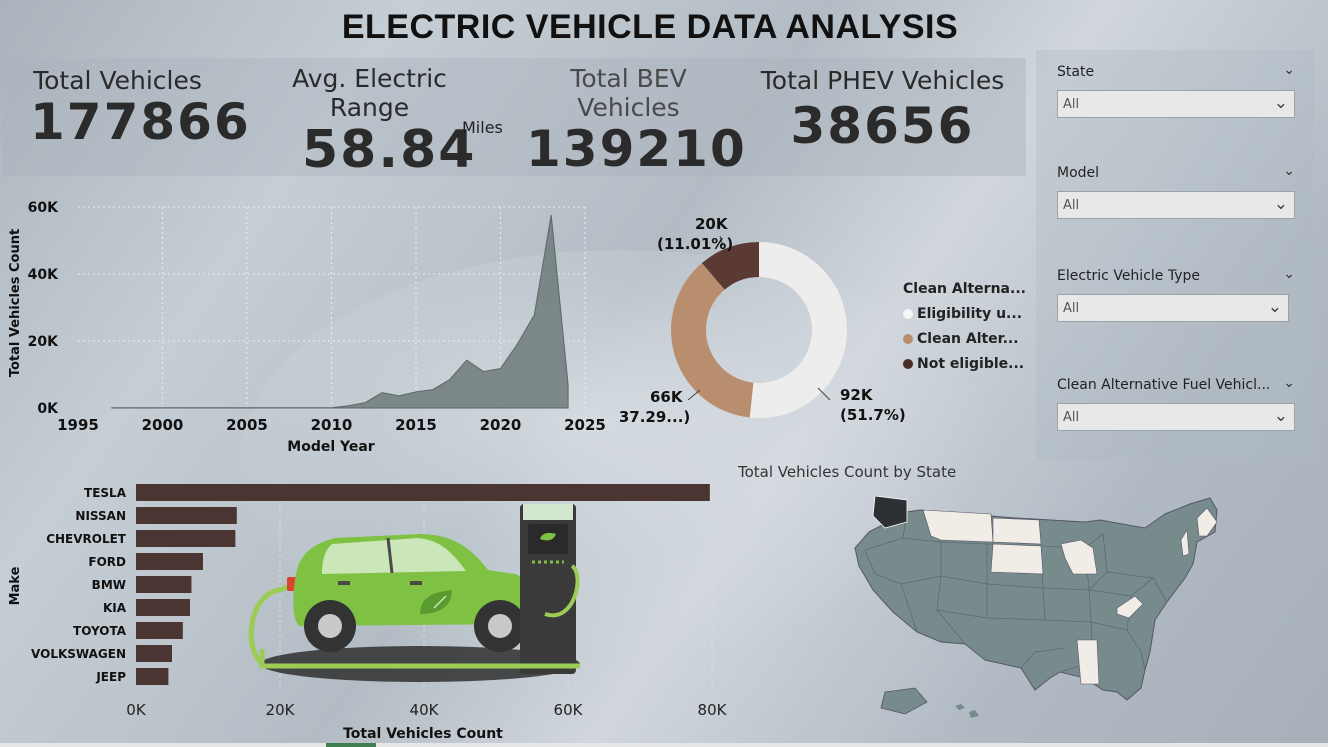  Describe the element at coordinates (109, 585) in the screenshot. I see `category-label: BMW` at that location.